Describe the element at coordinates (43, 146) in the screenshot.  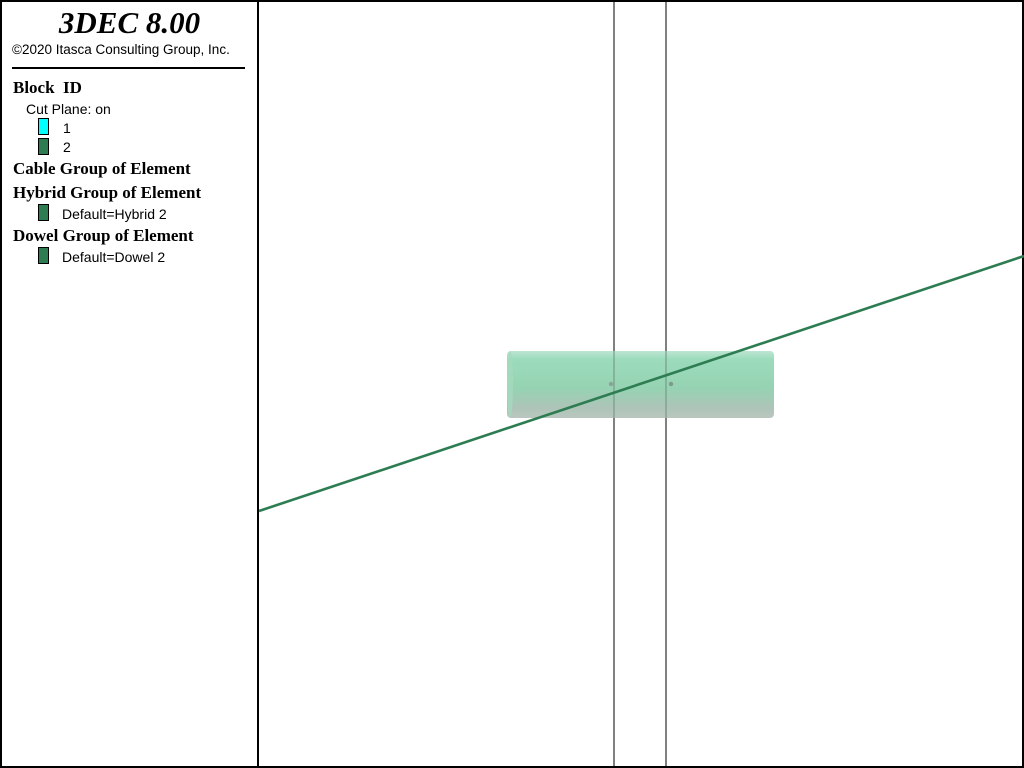
I see `block-2-swatch` at that location.